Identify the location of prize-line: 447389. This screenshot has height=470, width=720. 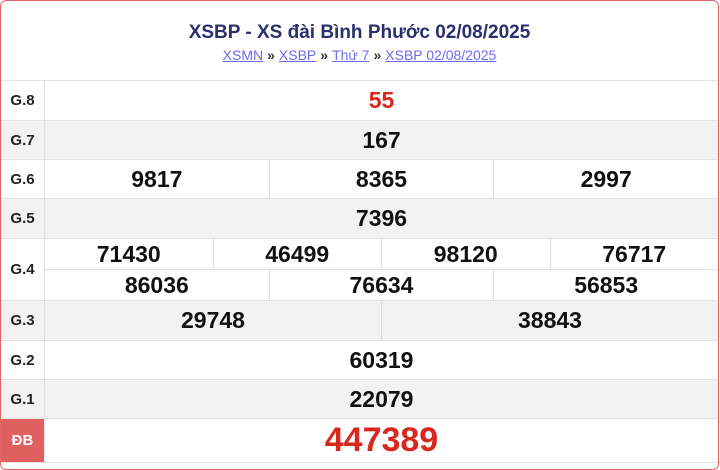
(381, 440).